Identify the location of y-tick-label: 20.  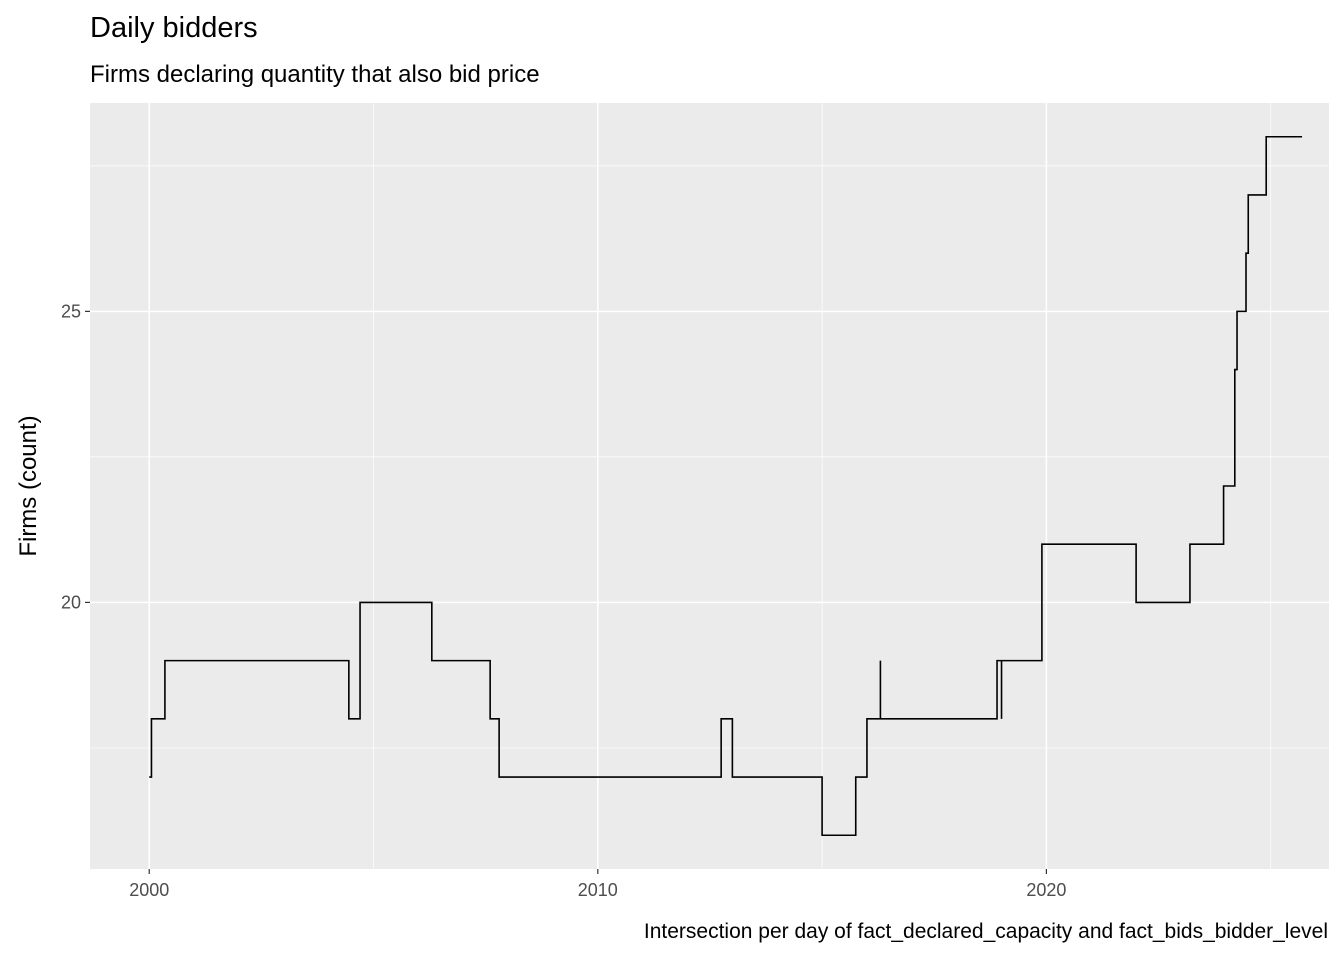
(71, 602).